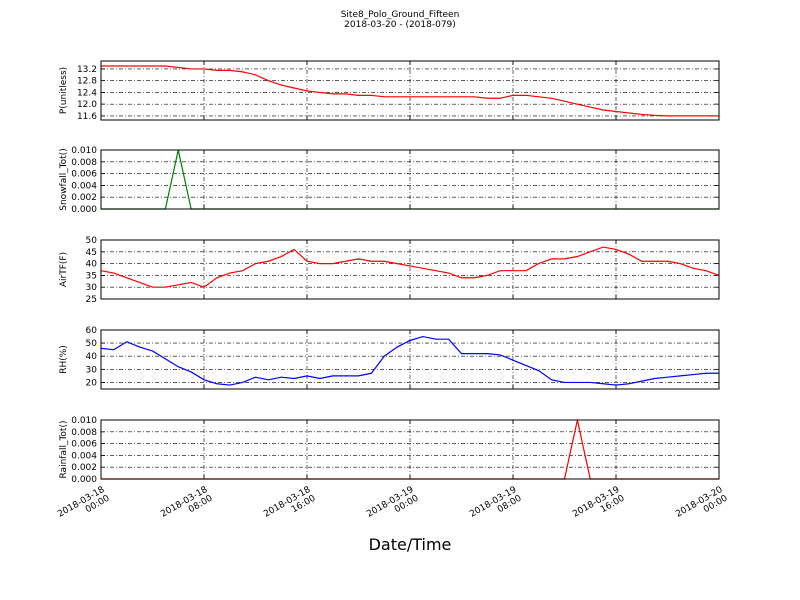 The width and height of the screenshot is (800, 600). I want to click on y-tick-label: 12.8, so click(87, 82).